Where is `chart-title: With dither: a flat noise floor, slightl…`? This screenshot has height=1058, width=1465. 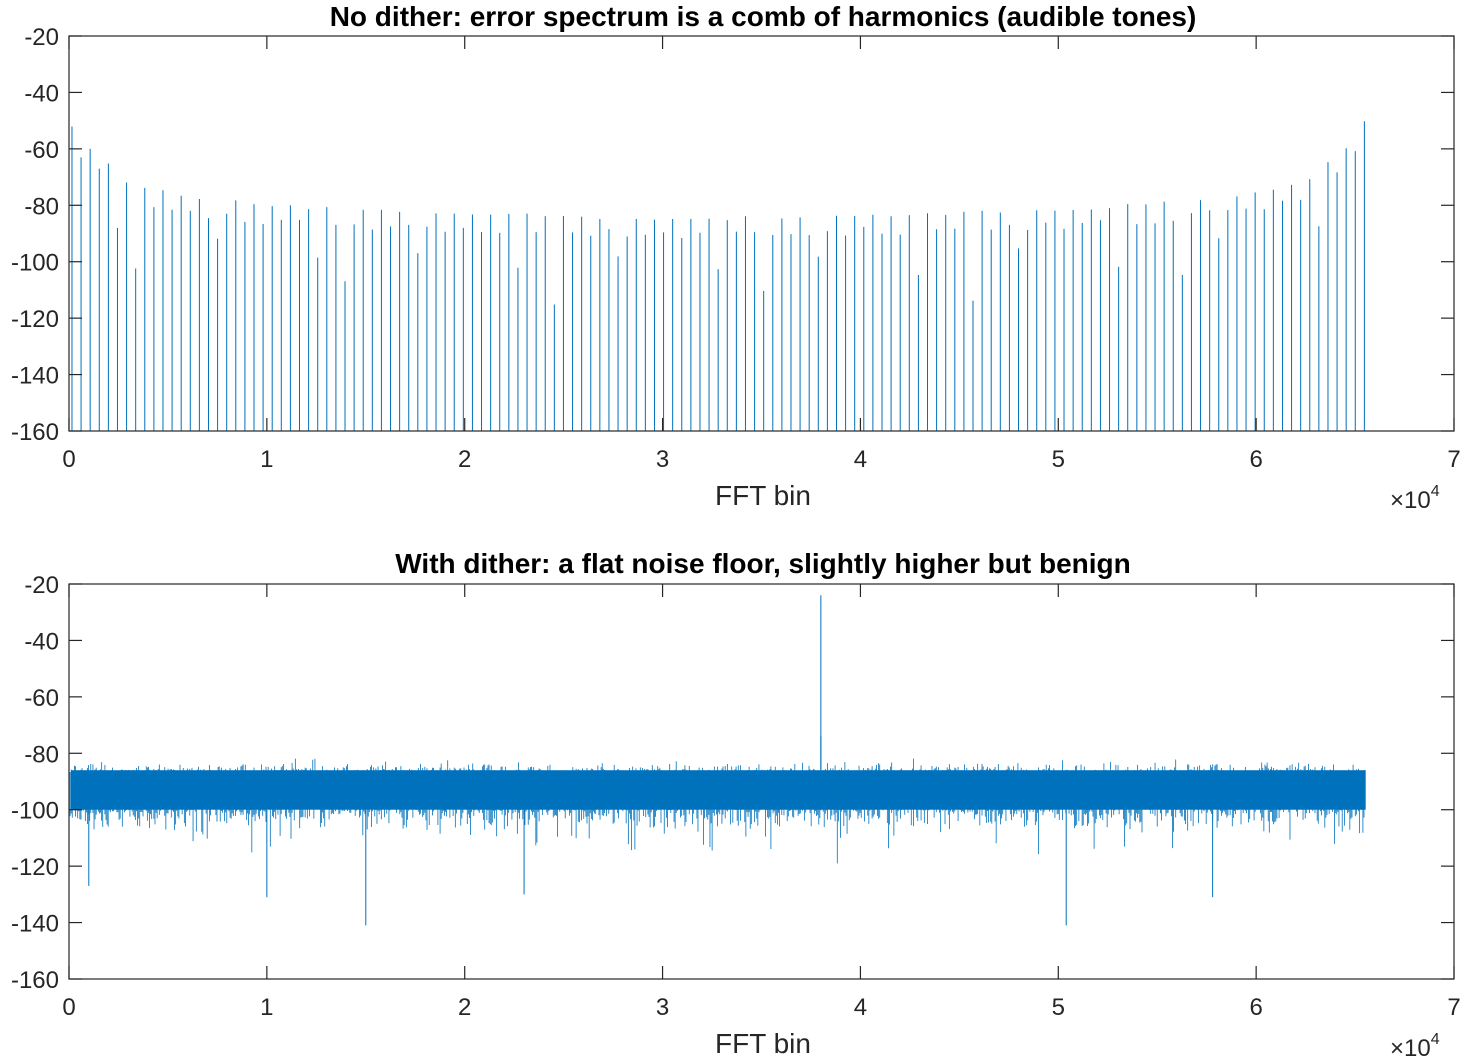 chart-title: With dither: a flat noise floor, slightl… is located at coordinates (763, 563).